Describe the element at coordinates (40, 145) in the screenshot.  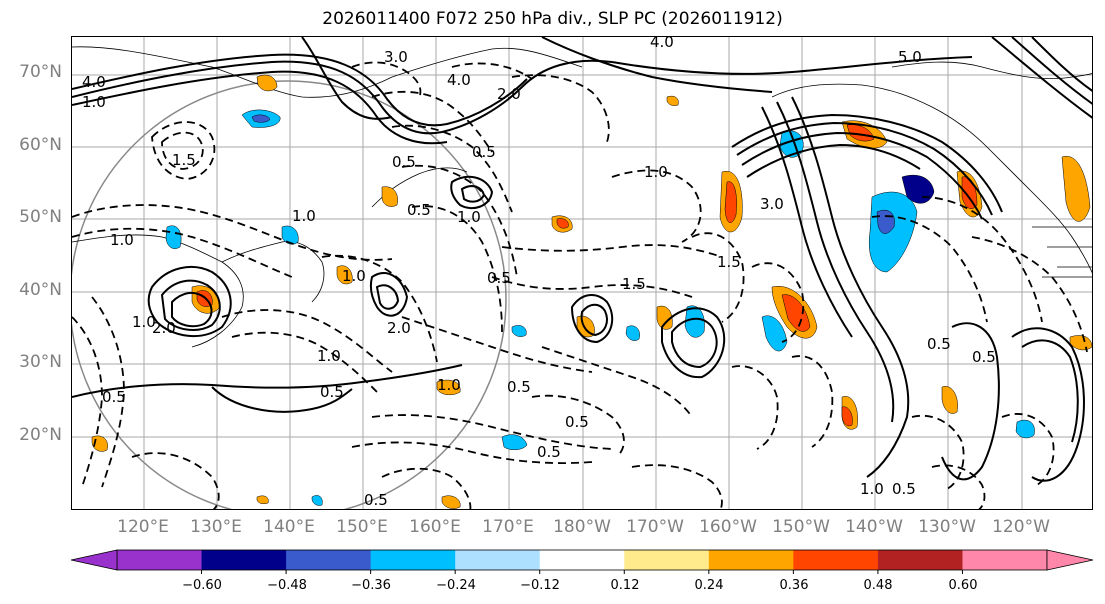
I see `lat-label-60n: 60°N` at that location.